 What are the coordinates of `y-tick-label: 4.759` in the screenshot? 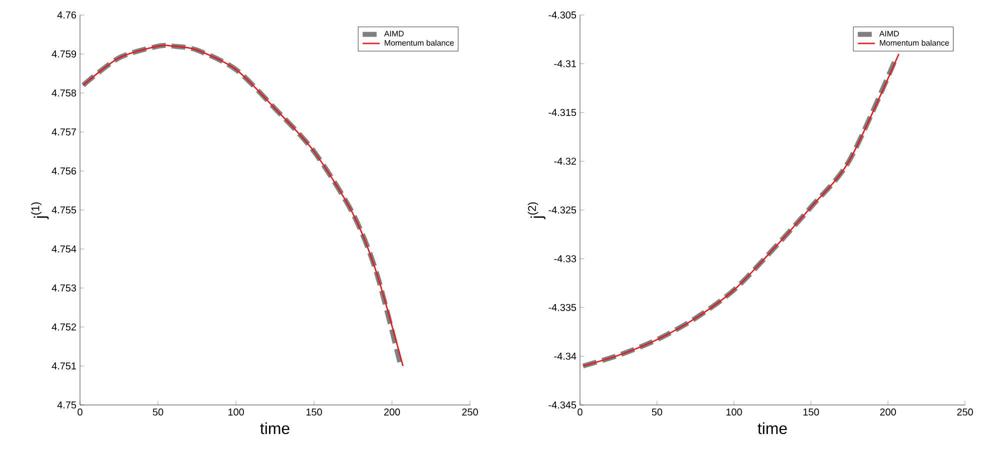 It's located at (64, 54).